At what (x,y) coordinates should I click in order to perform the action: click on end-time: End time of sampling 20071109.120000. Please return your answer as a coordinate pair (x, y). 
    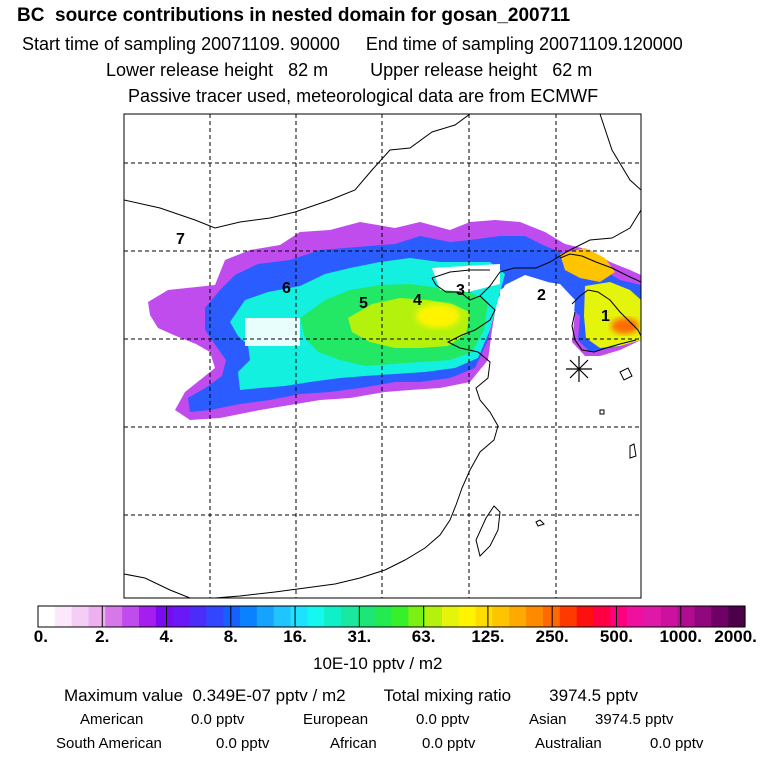
    Looking at the image, I should click on (524, 44).